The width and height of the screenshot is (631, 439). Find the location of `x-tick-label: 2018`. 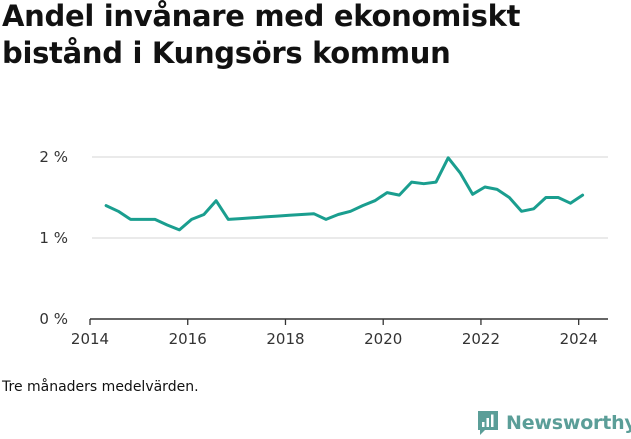

x-tick-label: 2018 is located at coordinates (285, 339).